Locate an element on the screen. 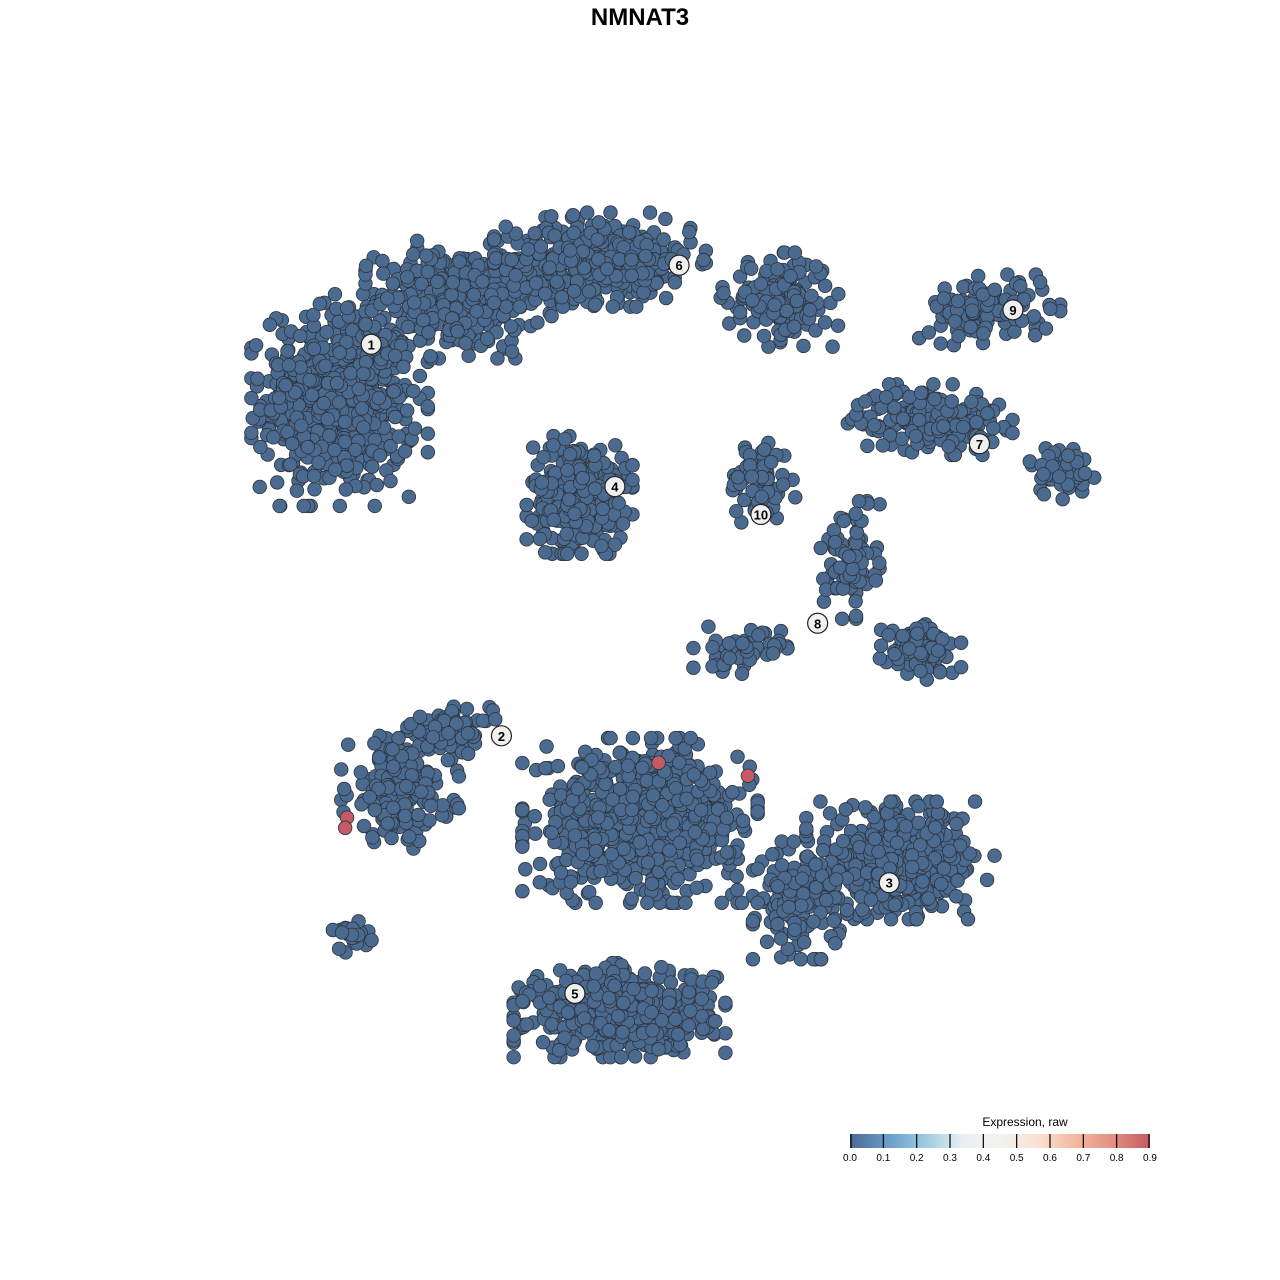  colorbar is located at coordinates (1000, 1141).